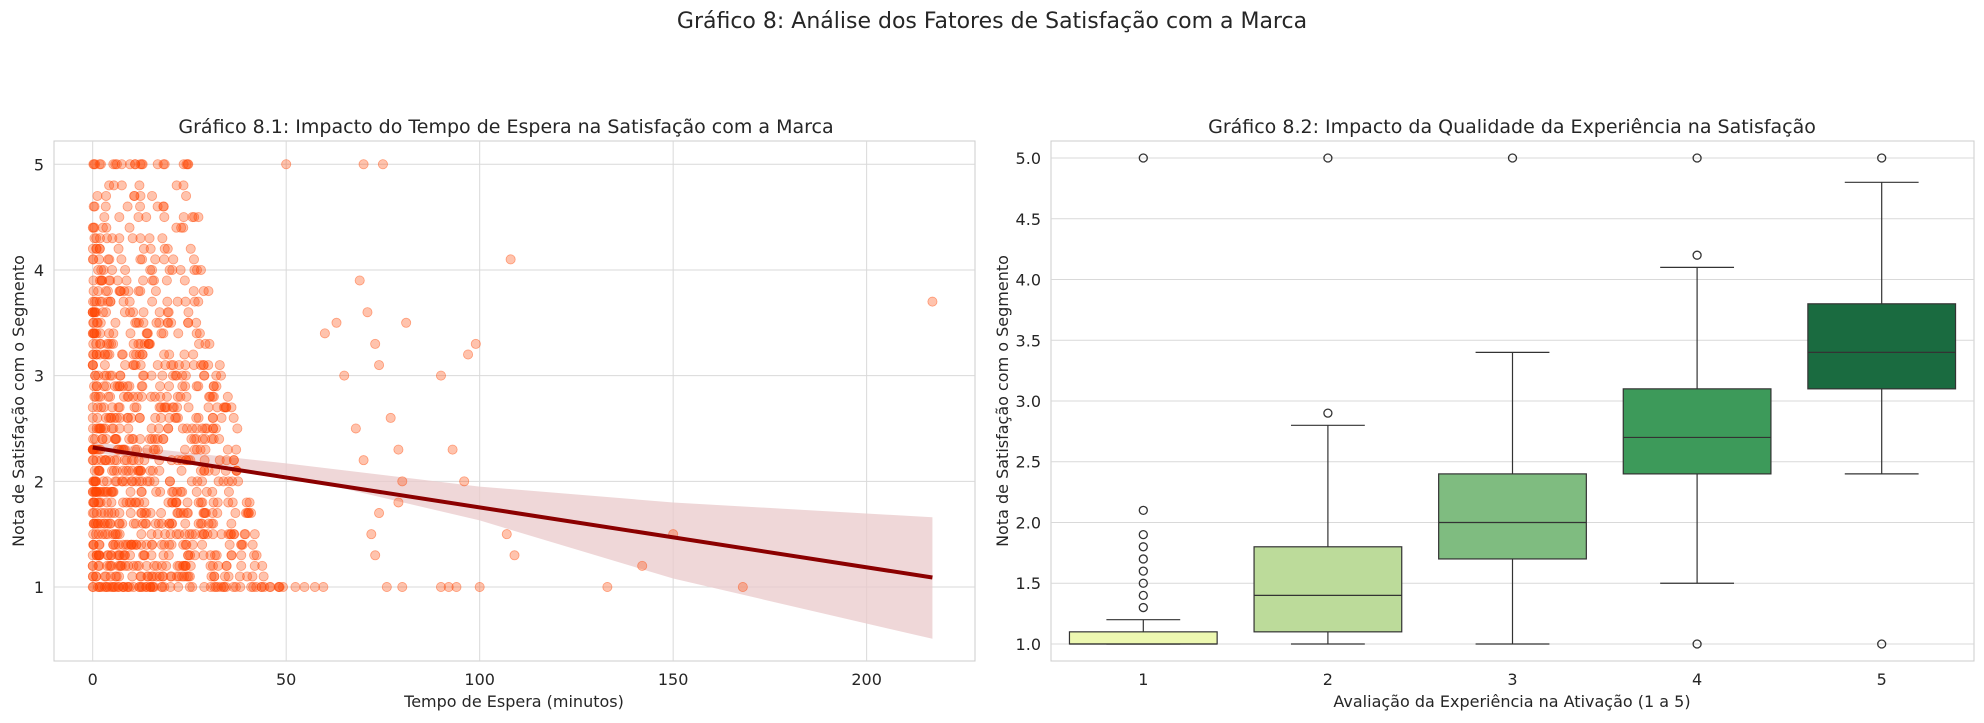 The image size is (1984, 723). What do you see at coordinates (286, 679) in the screenshot?
I see `x-tick-label: 50` at bounding box center [286, 679].